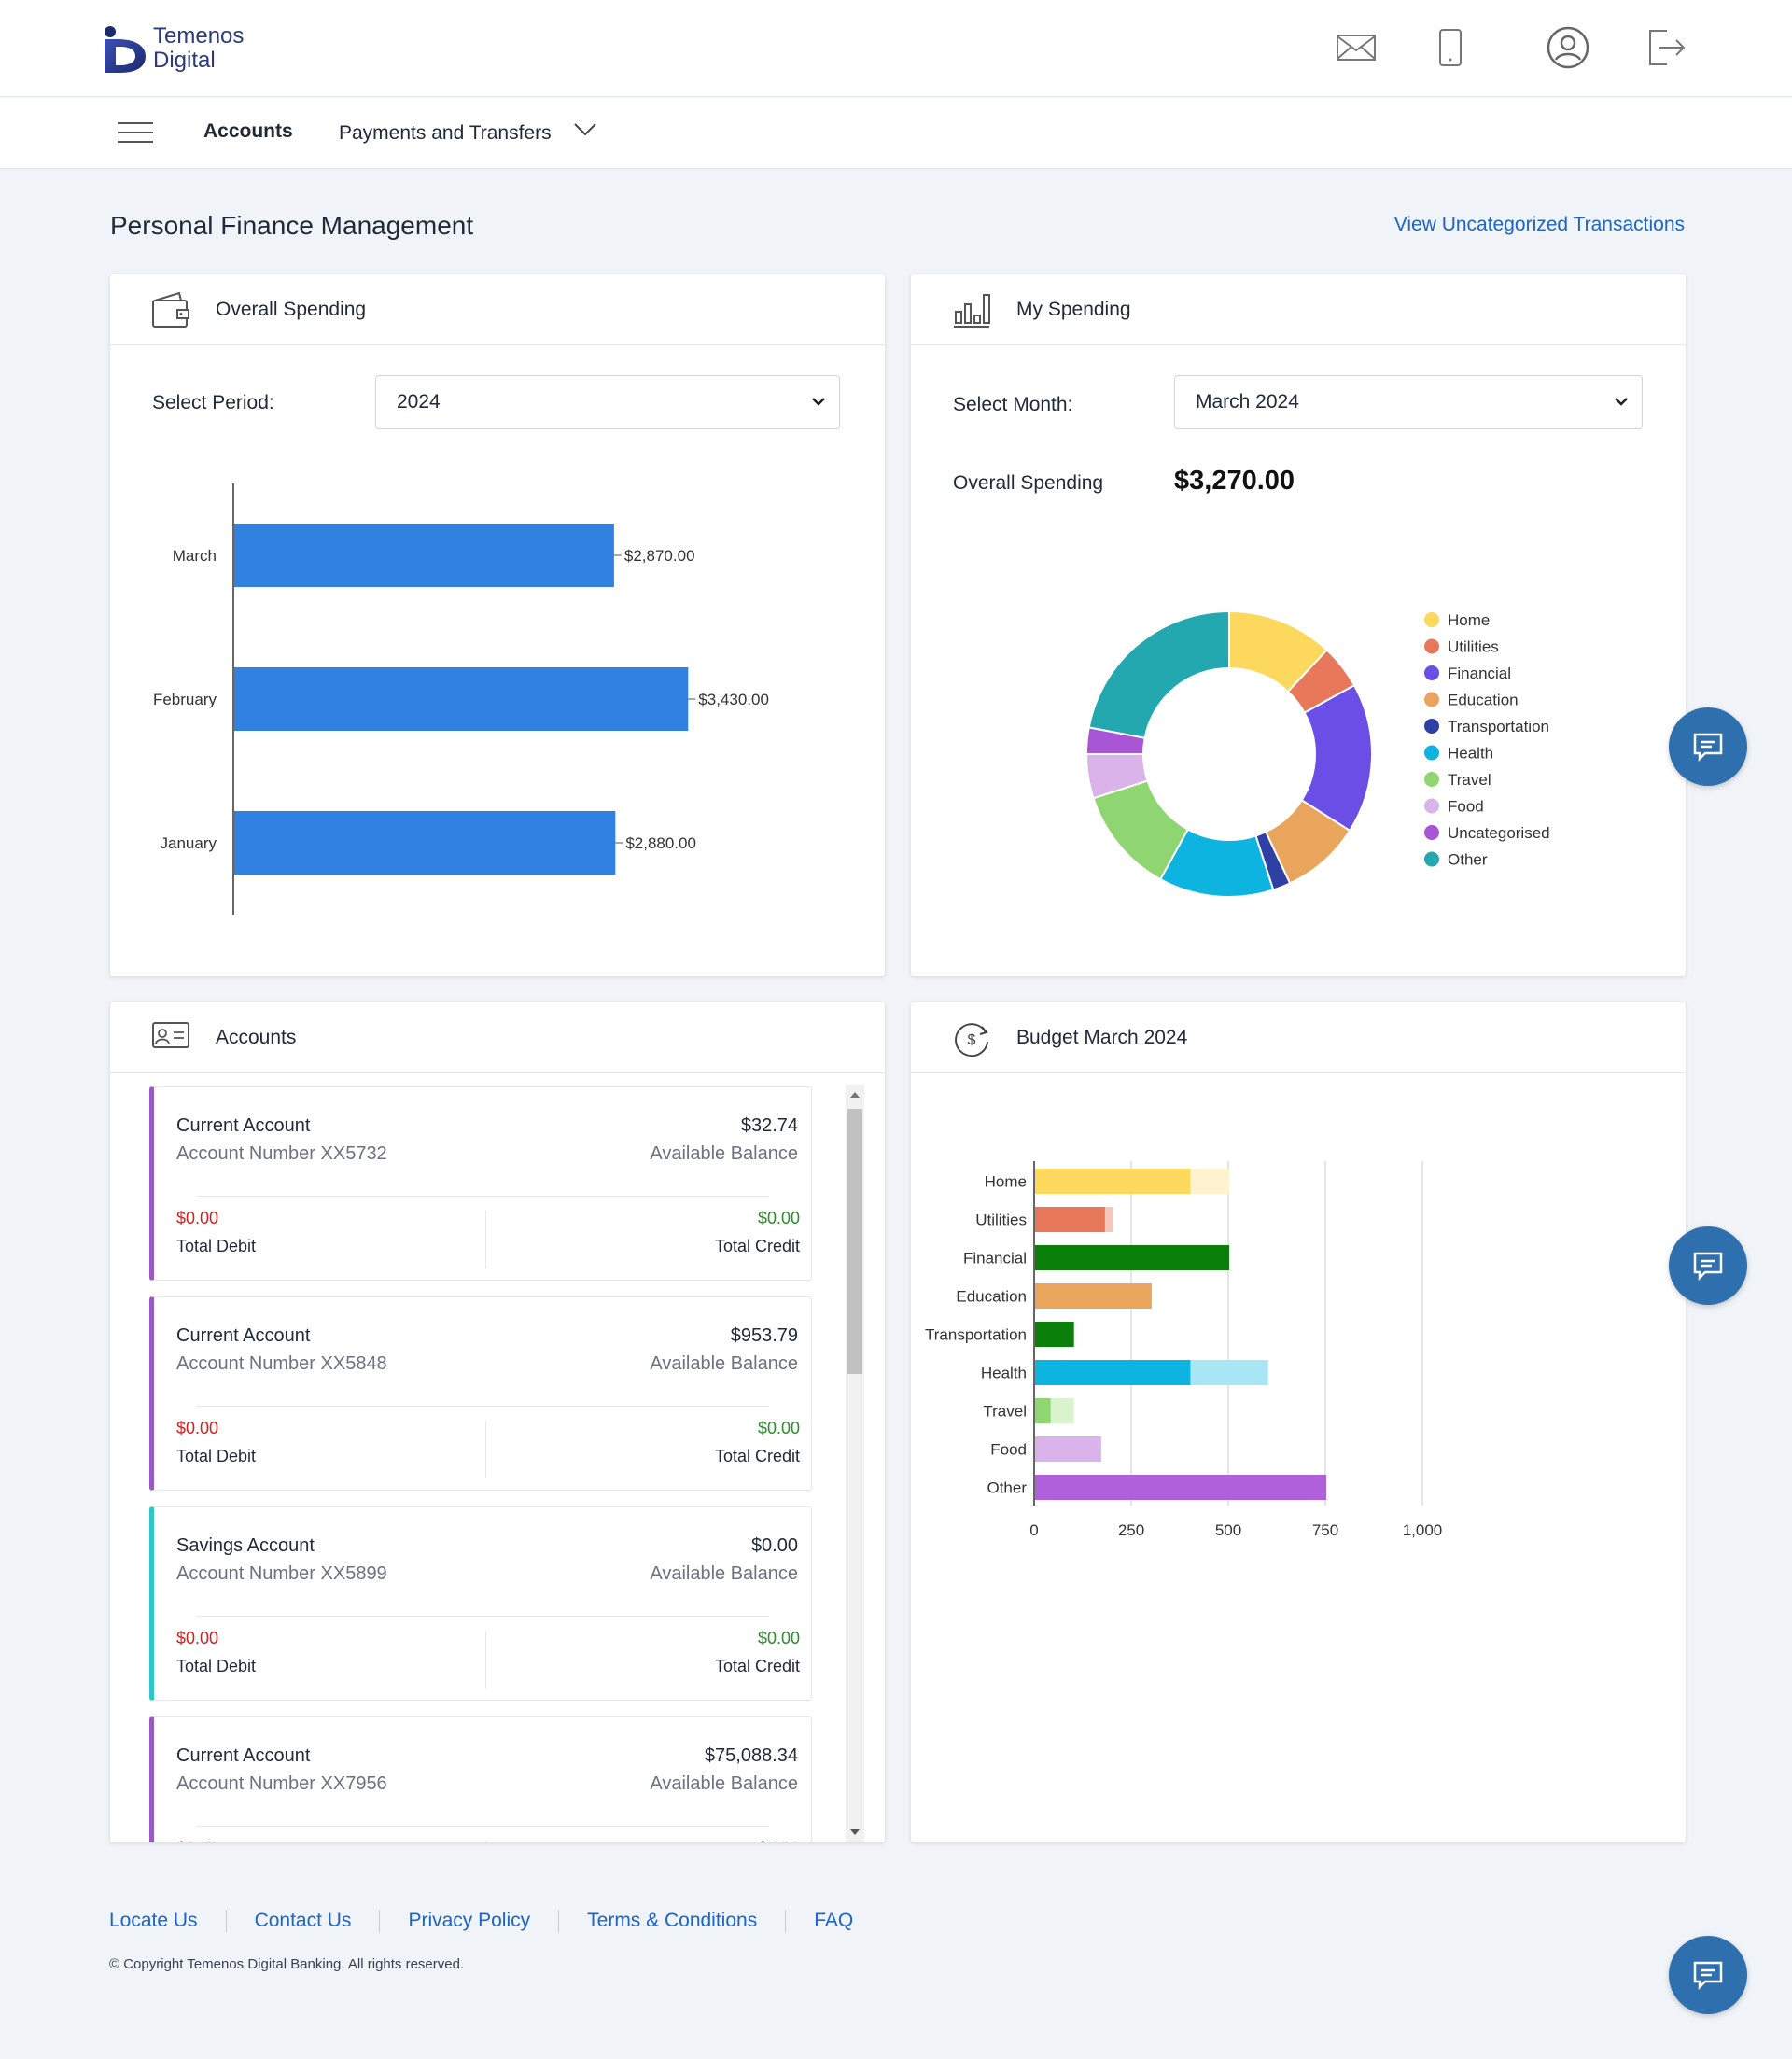  I want to click on logo-mark-icon, so click(126, 48).